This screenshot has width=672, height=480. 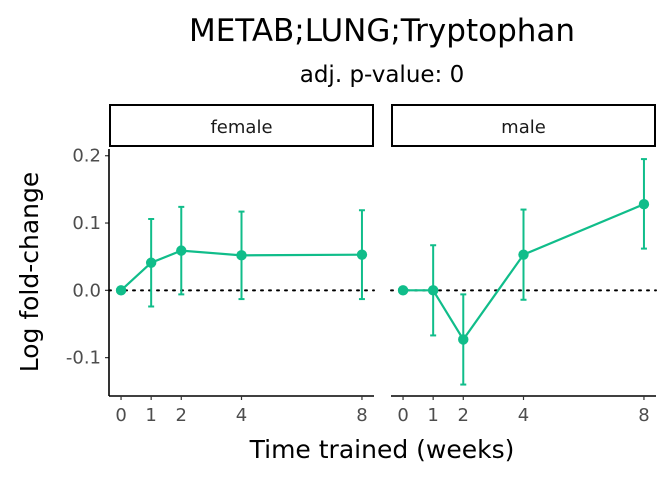 What do you see at coordinates (88, 271) in the screenshot?
I see `y-axis: 0.2 0.1 0.0 -0.1` at bounding box center [88, 271].